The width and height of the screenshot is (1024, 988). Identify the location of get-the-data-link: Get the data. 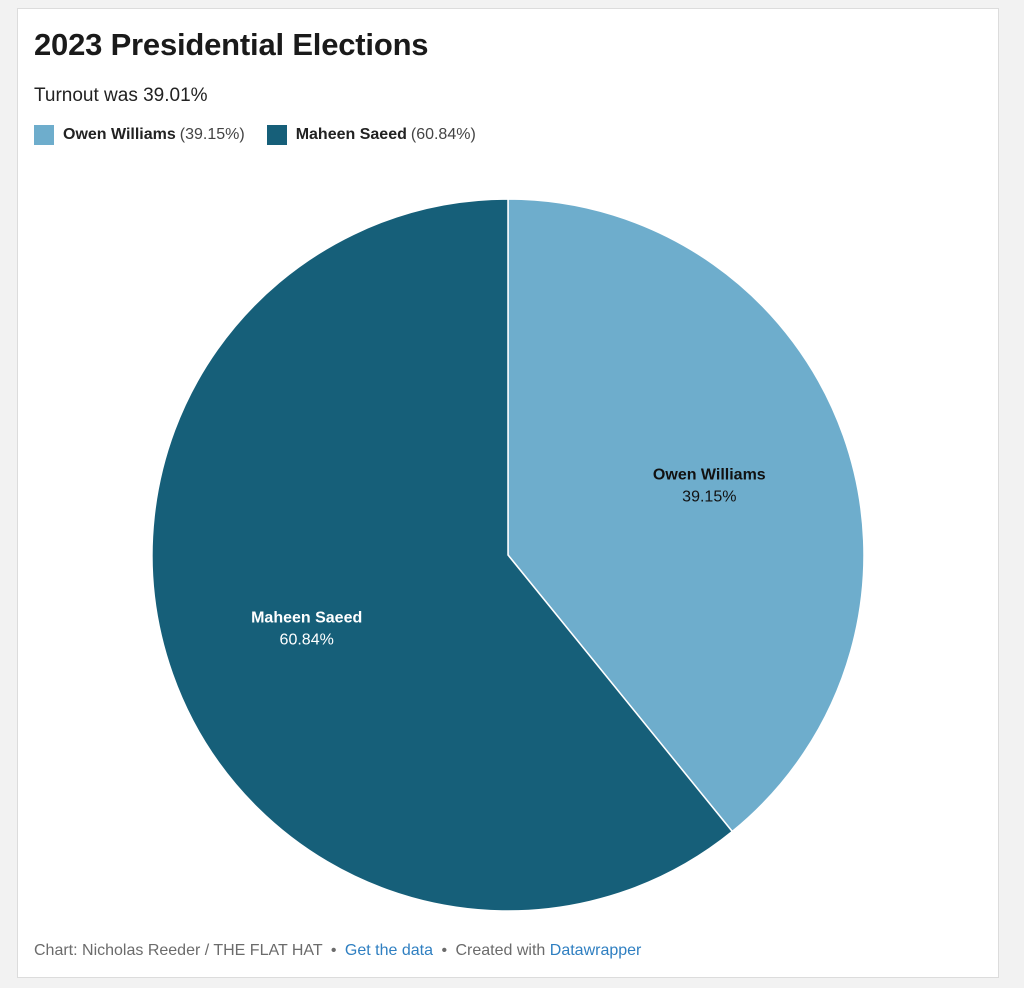
(388, 950).